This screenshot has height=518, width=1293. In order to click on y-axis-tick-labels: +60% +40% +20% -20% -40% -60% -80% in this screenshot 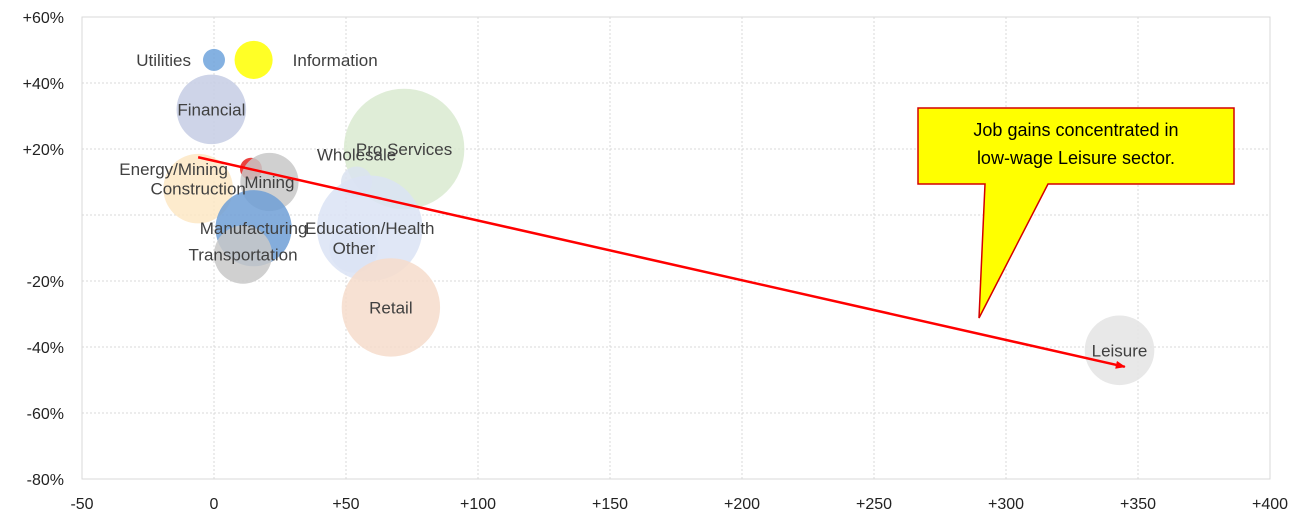, I will do `click(43, 249)`.